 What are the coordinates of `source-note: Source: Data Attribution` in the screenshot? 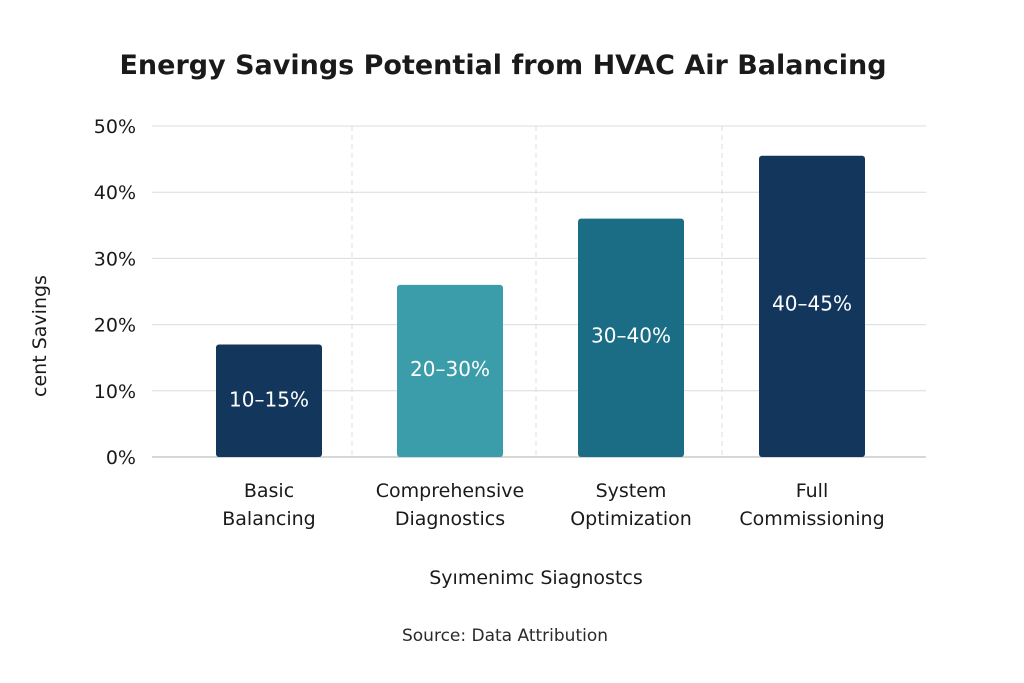 It's located at (505, 636).